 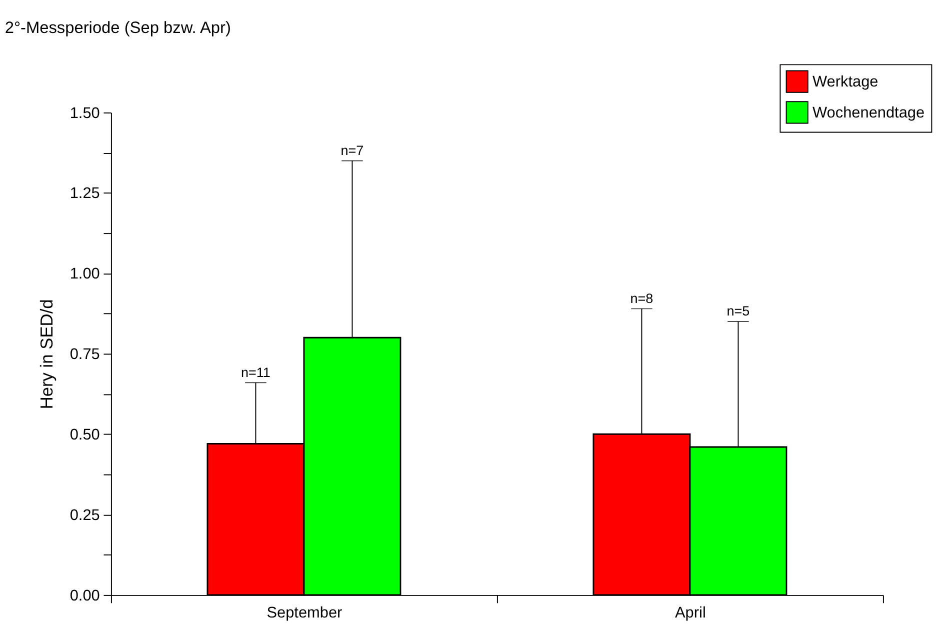 I want to click on y-tick-label: 0.75, so click(x=85, y=355).